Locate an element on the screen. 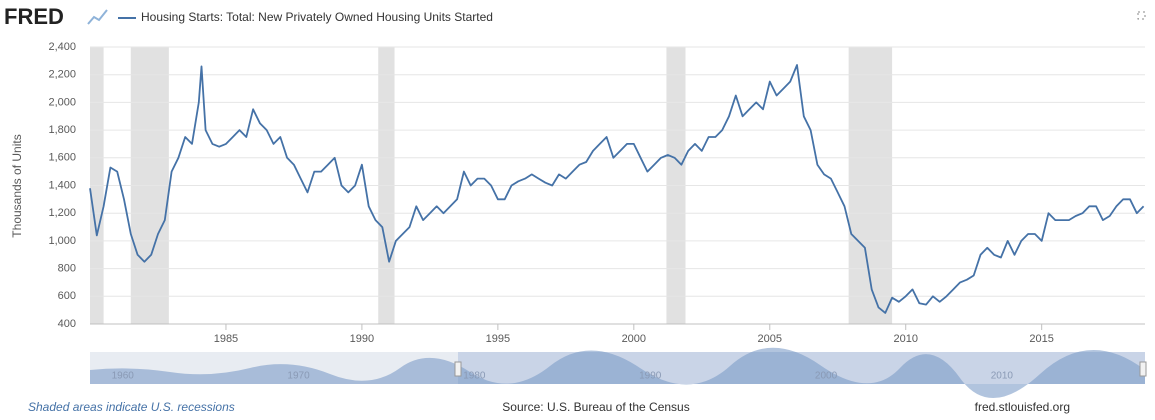 The height and width of the screenshot is (420, 1155). x-tick-label: 2010 is located at coordinates (905, 339).